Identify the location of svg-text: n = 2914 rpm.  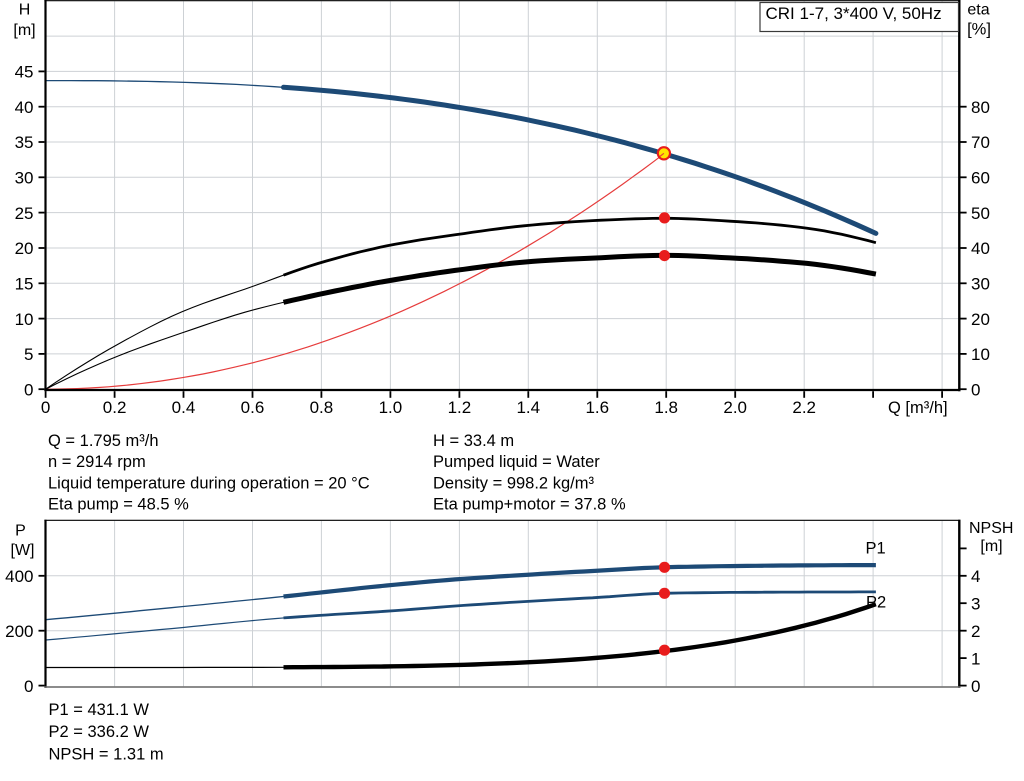
(97, 462).